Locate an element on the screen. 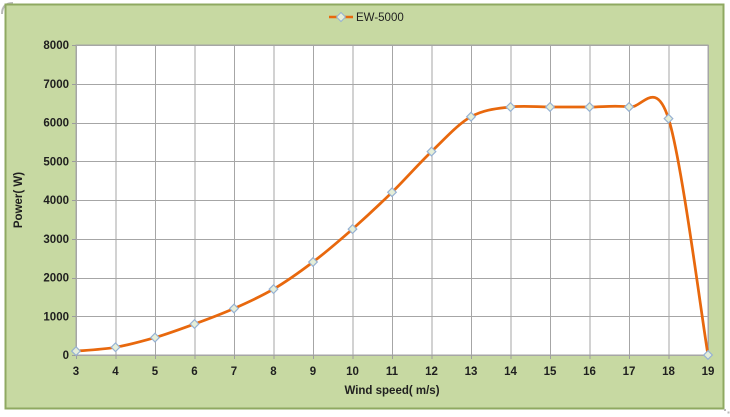 This screenshot has height=417, width=730. x-tick-label: 17 is located at coordinates (629, 372).